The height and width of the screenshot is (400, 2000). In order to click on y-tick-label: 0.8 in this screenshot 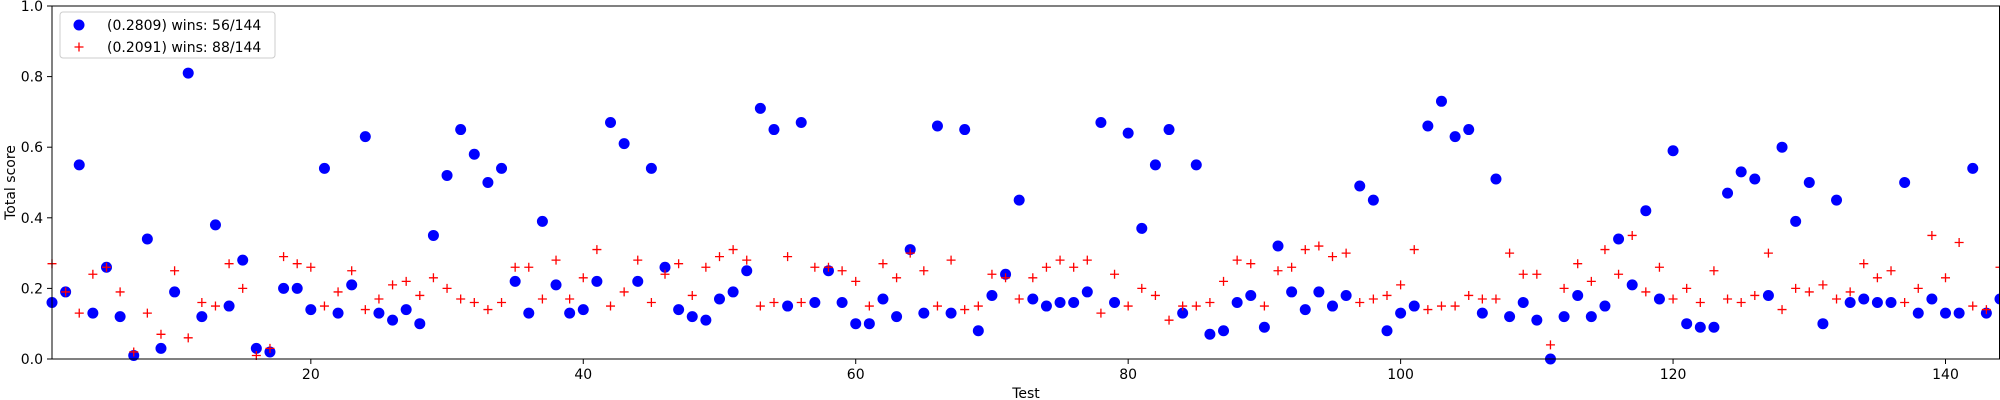, I will do `click(32, 78)`.